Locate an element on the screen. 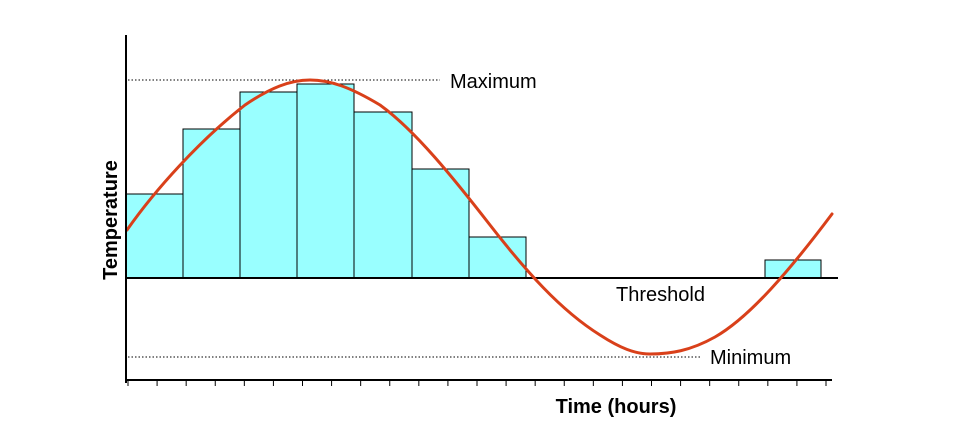  x-axis-ticks is located at coordinates (477, 383).